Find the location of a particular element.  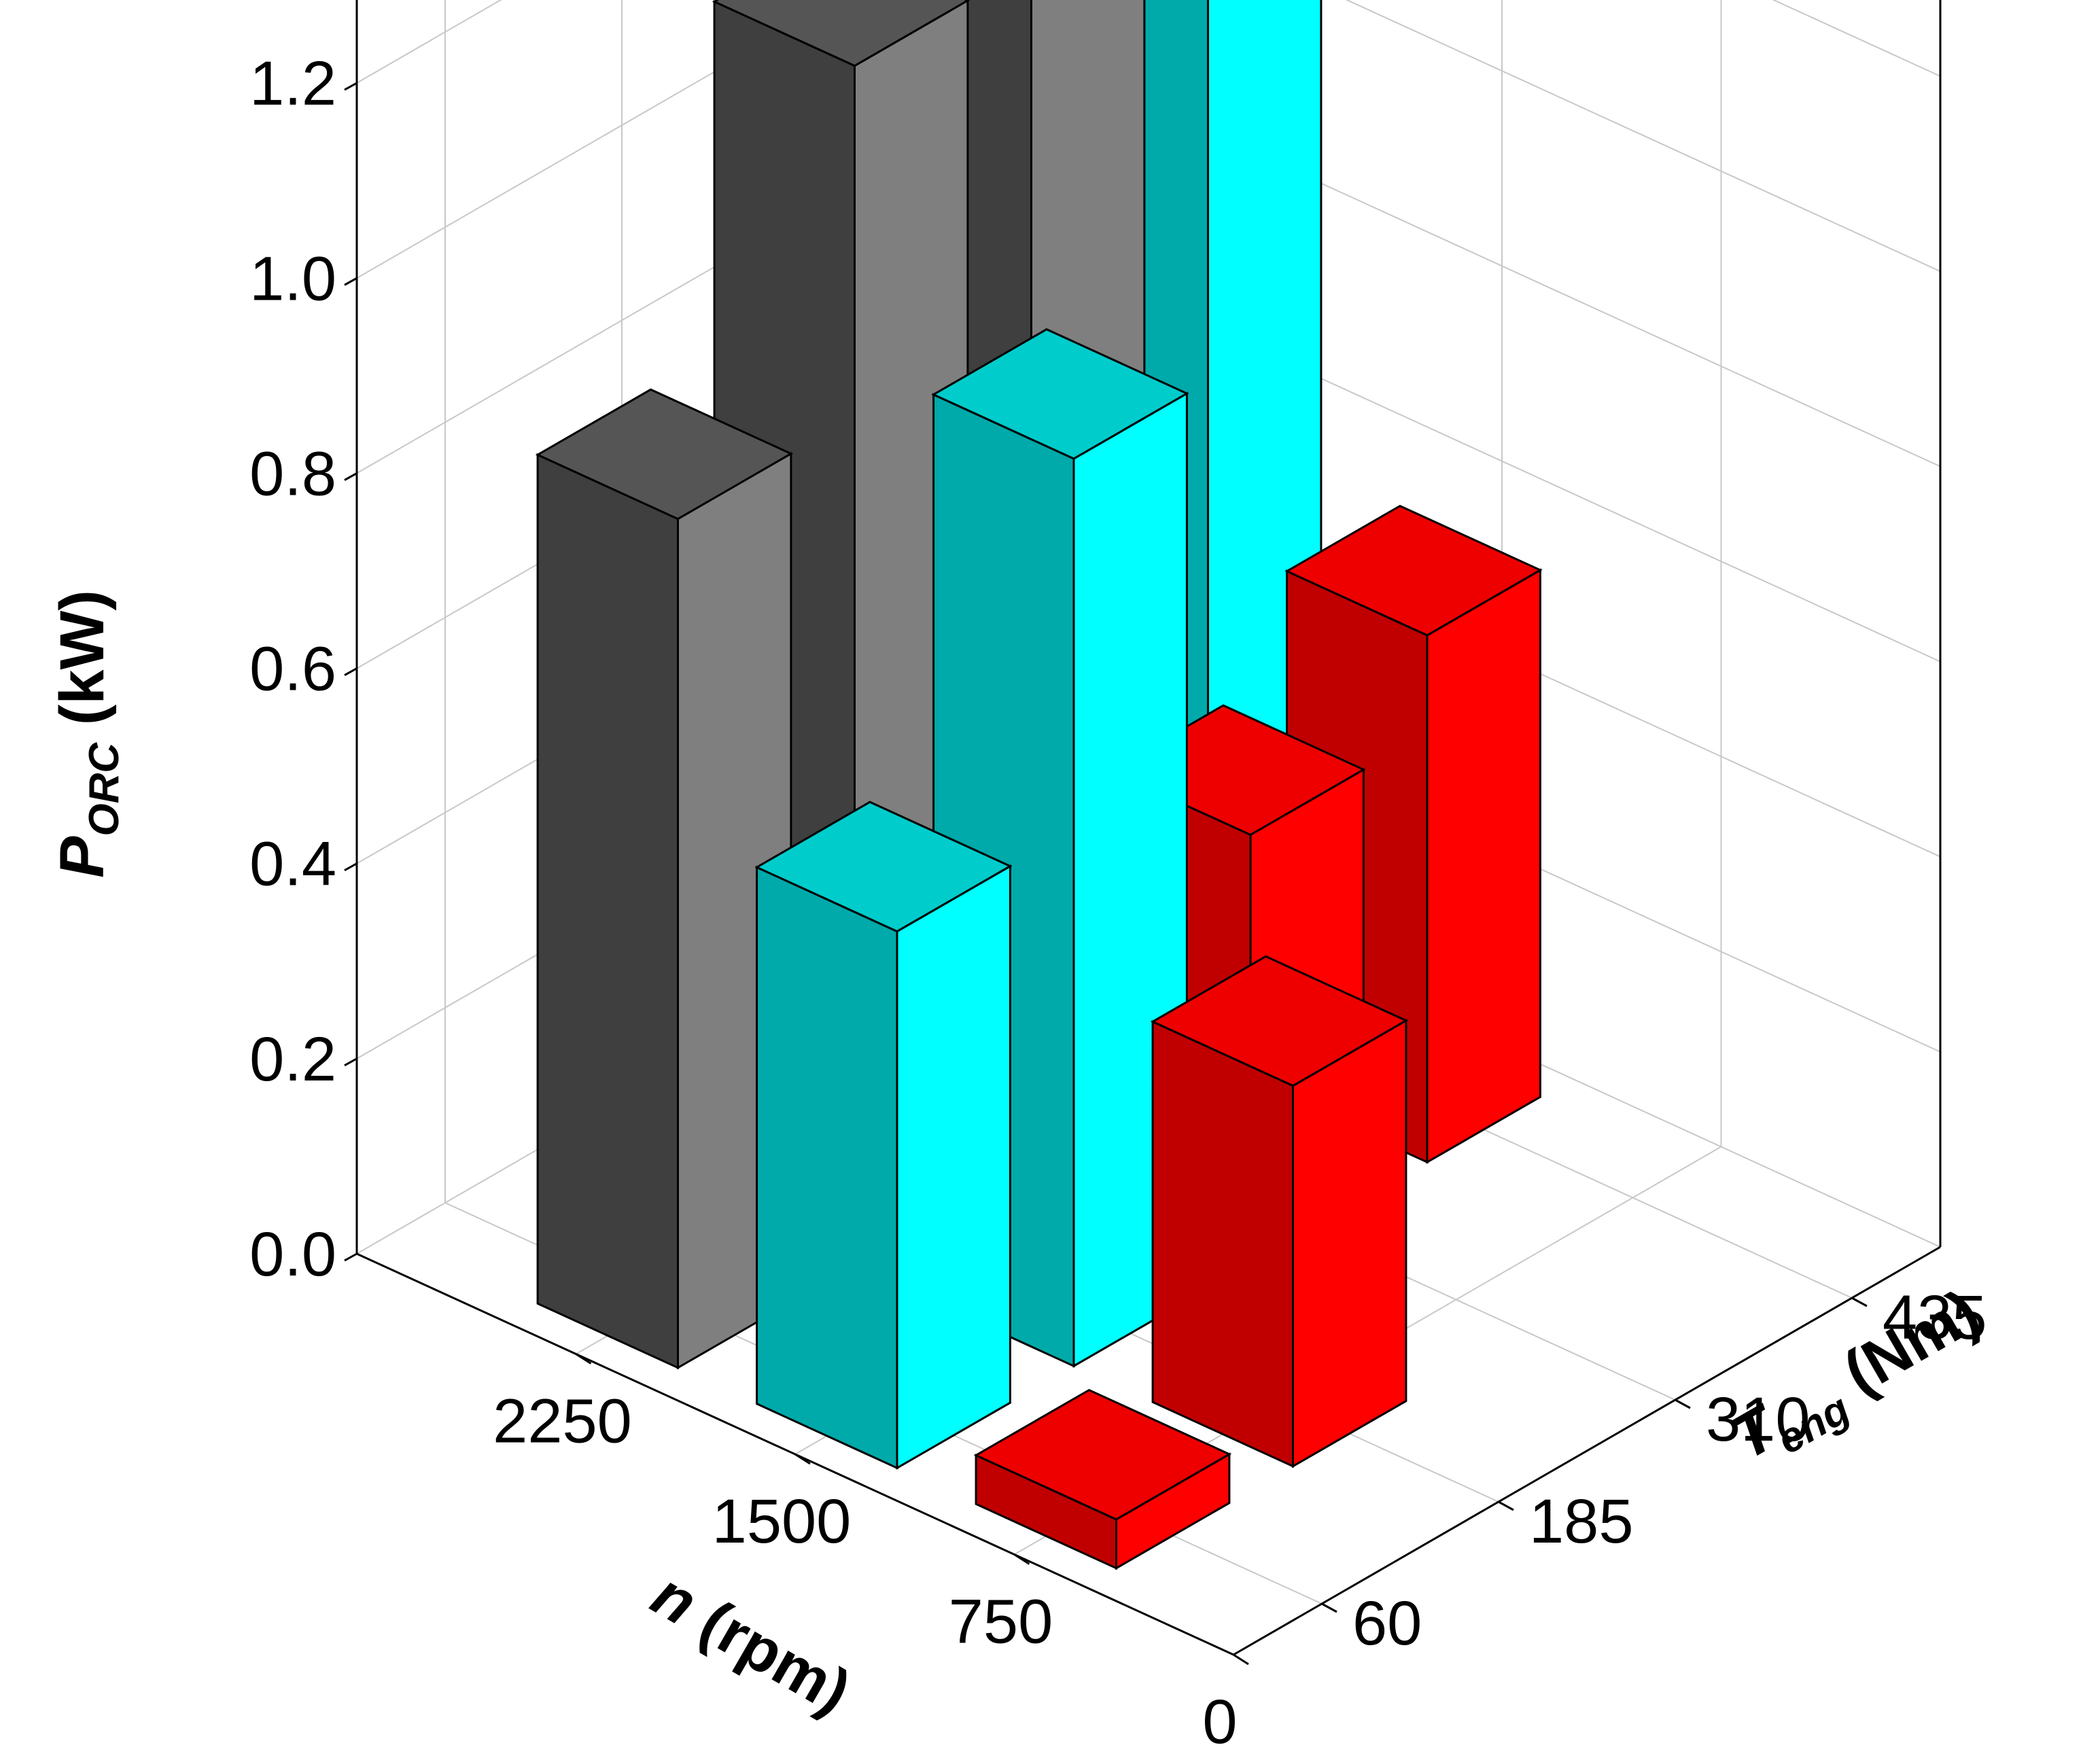

y-tick-label: 0.0 is located at coordinates (293, 1254).